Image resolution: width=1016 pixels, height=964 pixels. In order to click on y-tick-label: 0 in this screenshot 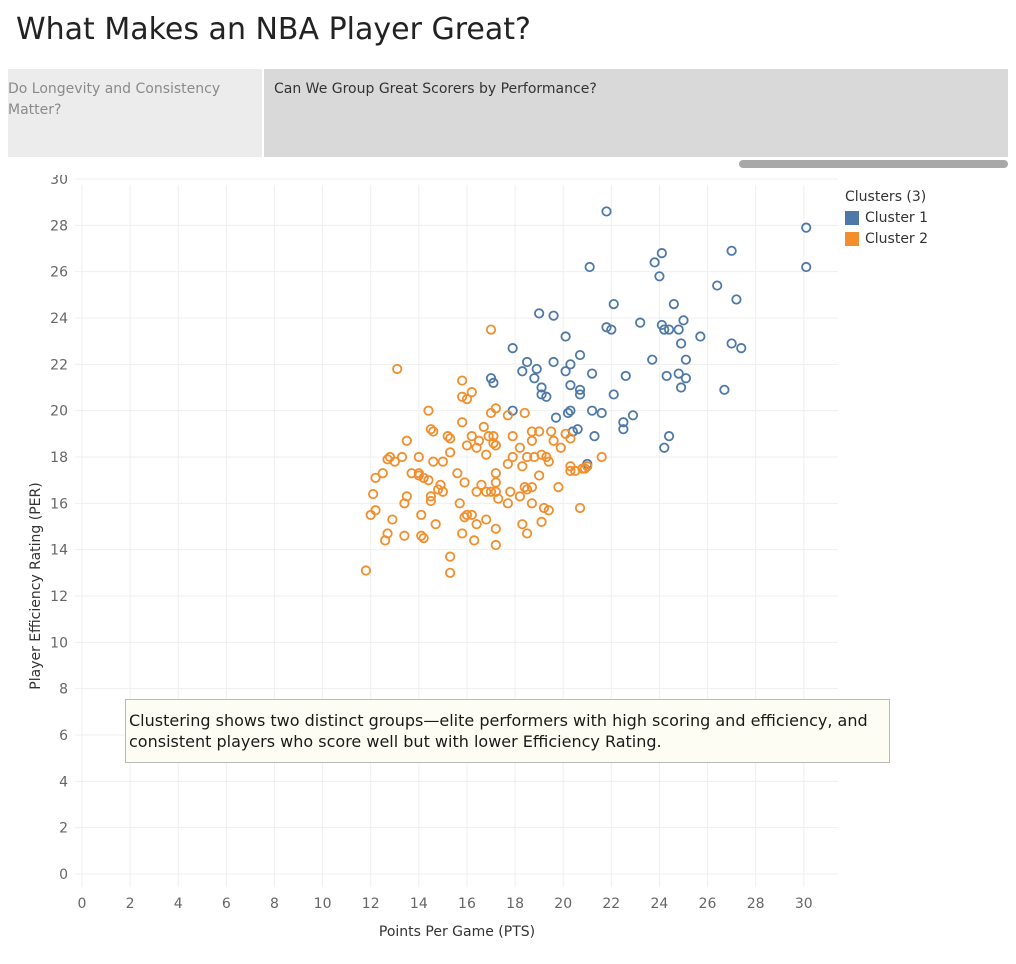, I will do `click(63, 875)`.